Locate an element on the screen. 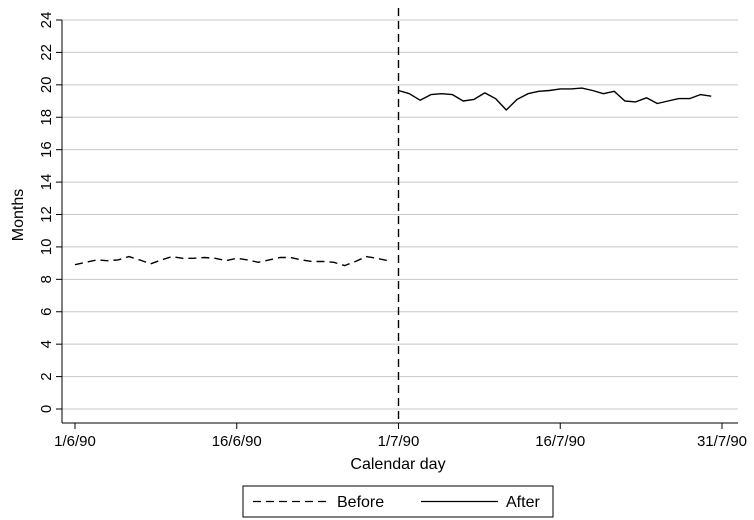 This screenshot has width=754, height=520. x-axis-ticks: 1/6/90 16/6/90 1/7/90 16/7/90 31/7/90 is located at coordinates (400, 436).